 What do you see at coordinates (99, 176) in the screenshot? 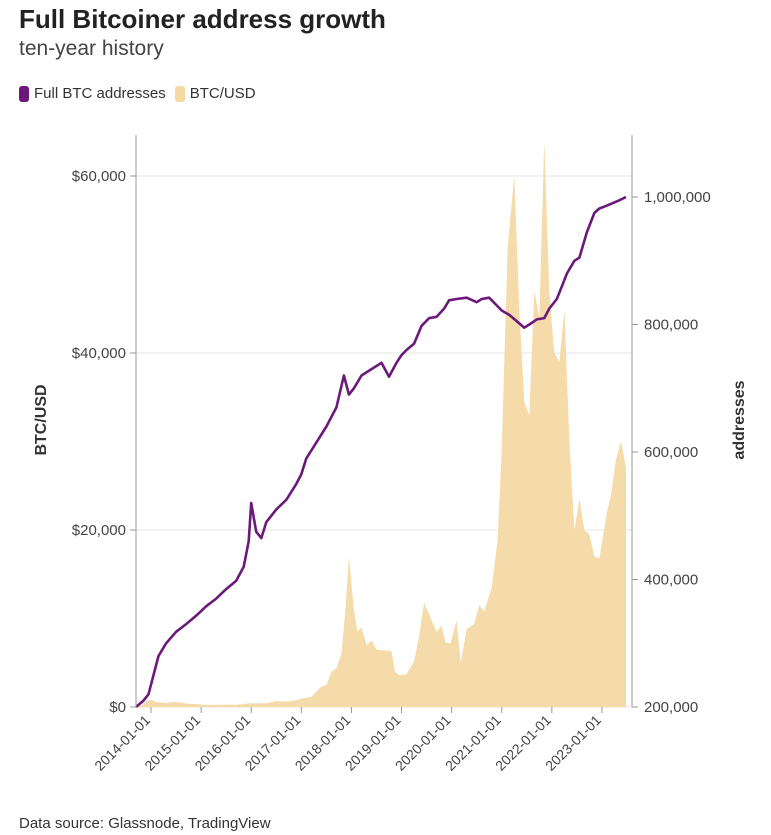
I see `left-tick-label-3: $60,000` at bounding box center [99, 176].